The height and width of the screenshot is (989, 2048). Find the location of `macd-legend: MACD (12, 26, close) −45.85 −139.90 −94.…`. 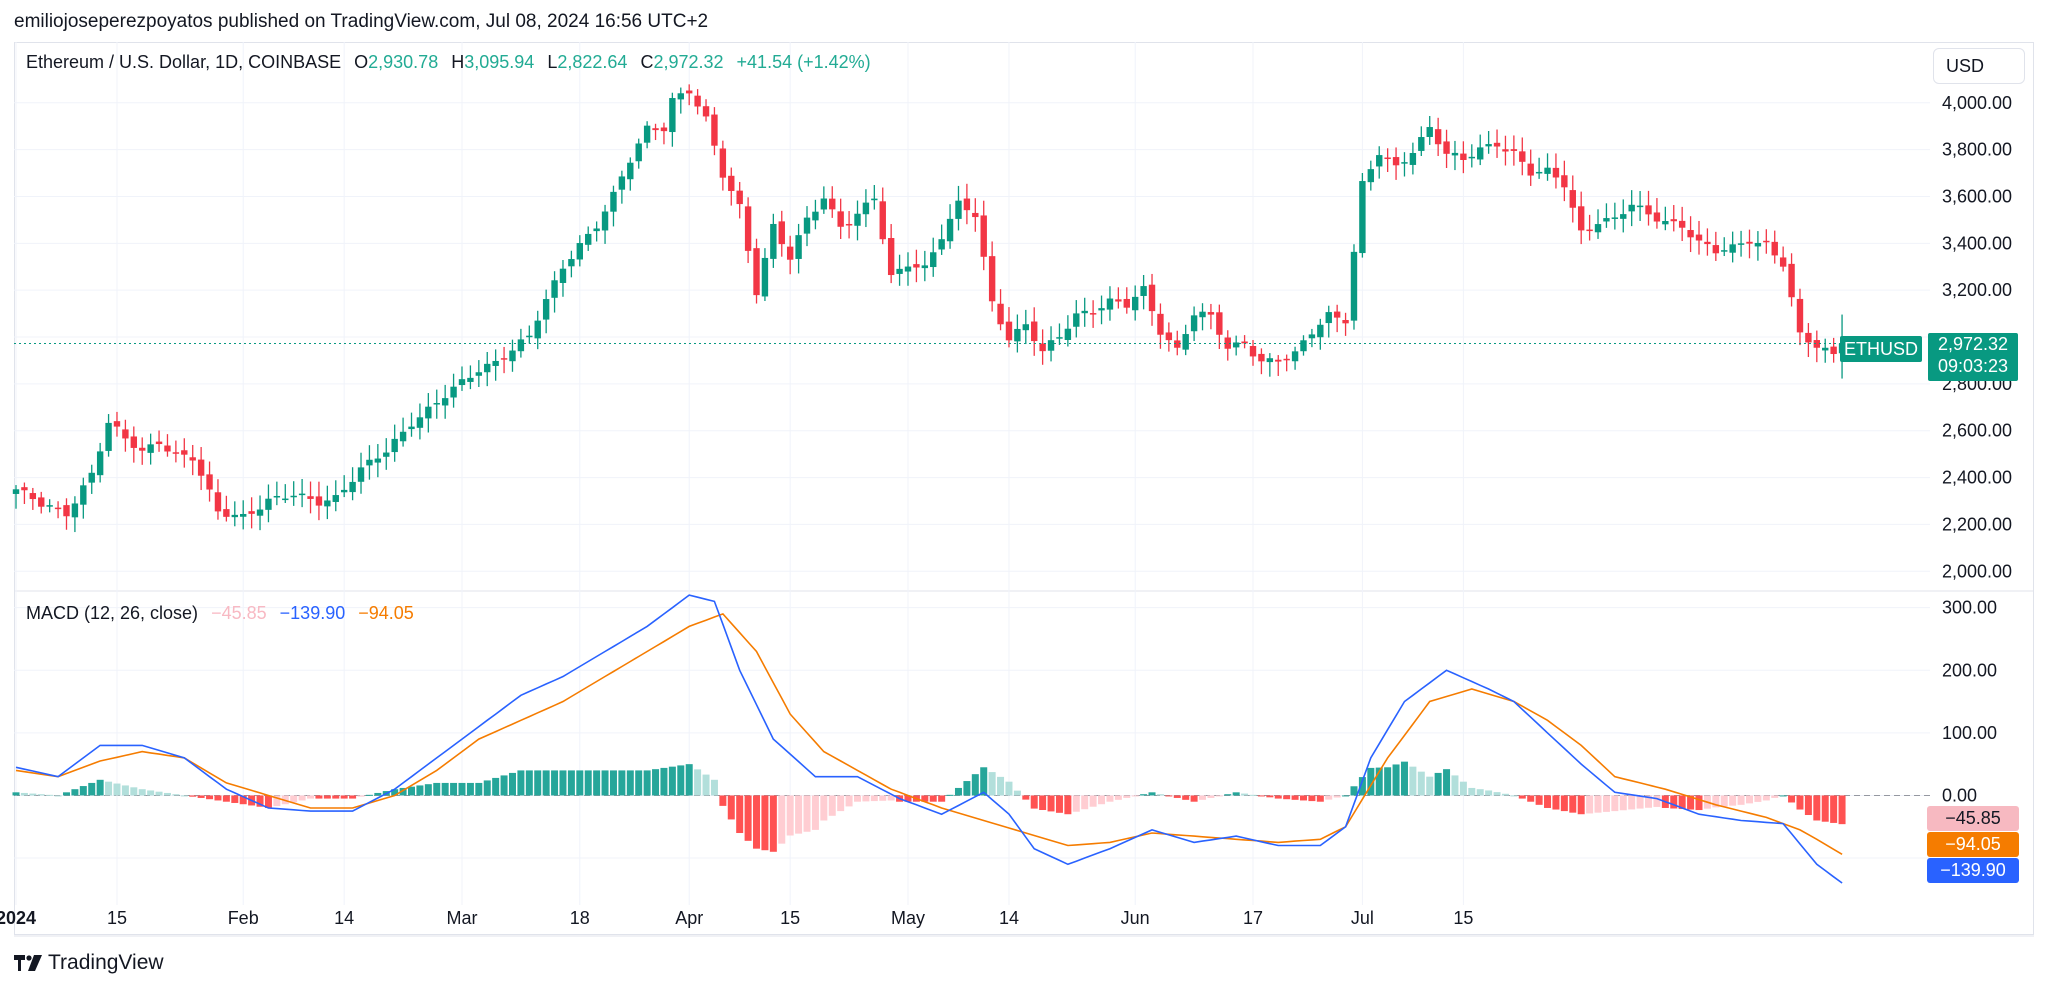

macd-legend: MACD (12, 26, close) −45.85 −139.90 −94.… is located at coordinates (220, 613).